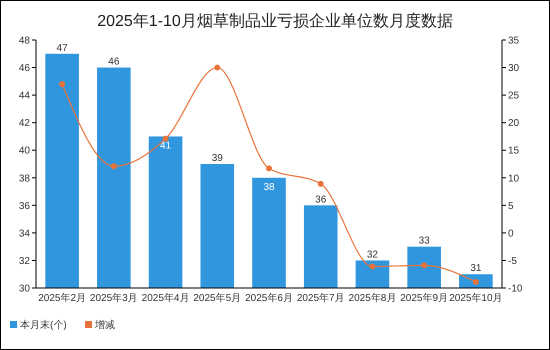  I want to click on y2-tick-label: -5, so click(513, 261).